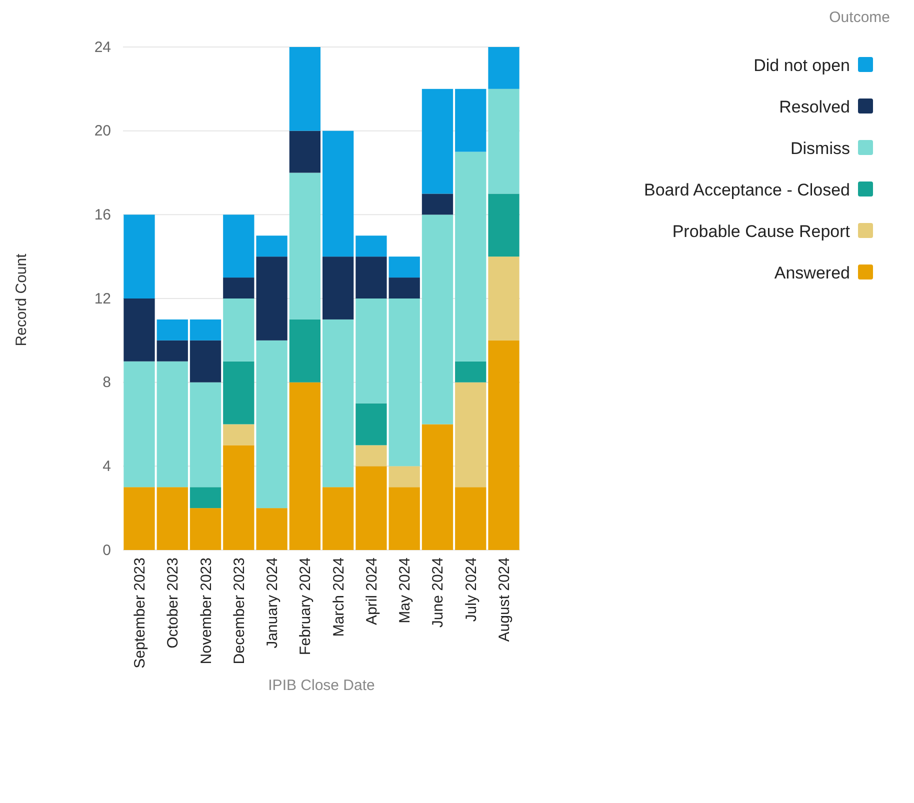 The height and width of the screenshot is (803, 914). What do you see at coordinates (505, 600) in the screenshot?
I see `x-tick-label: August 2024` at bounding box center [505, 600].